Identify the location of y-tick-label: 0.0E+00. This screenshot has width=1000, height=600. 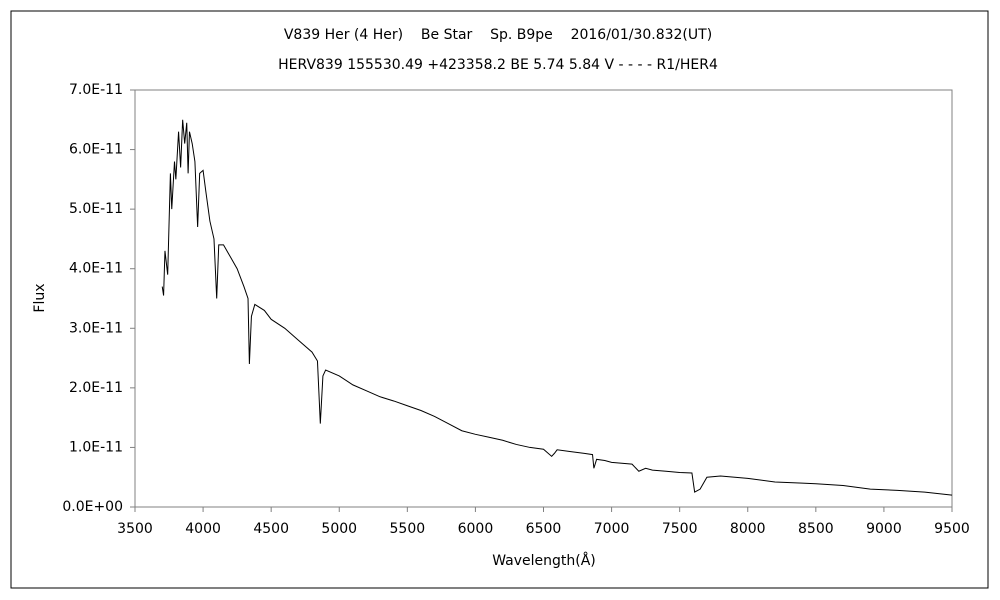
(92, 507).